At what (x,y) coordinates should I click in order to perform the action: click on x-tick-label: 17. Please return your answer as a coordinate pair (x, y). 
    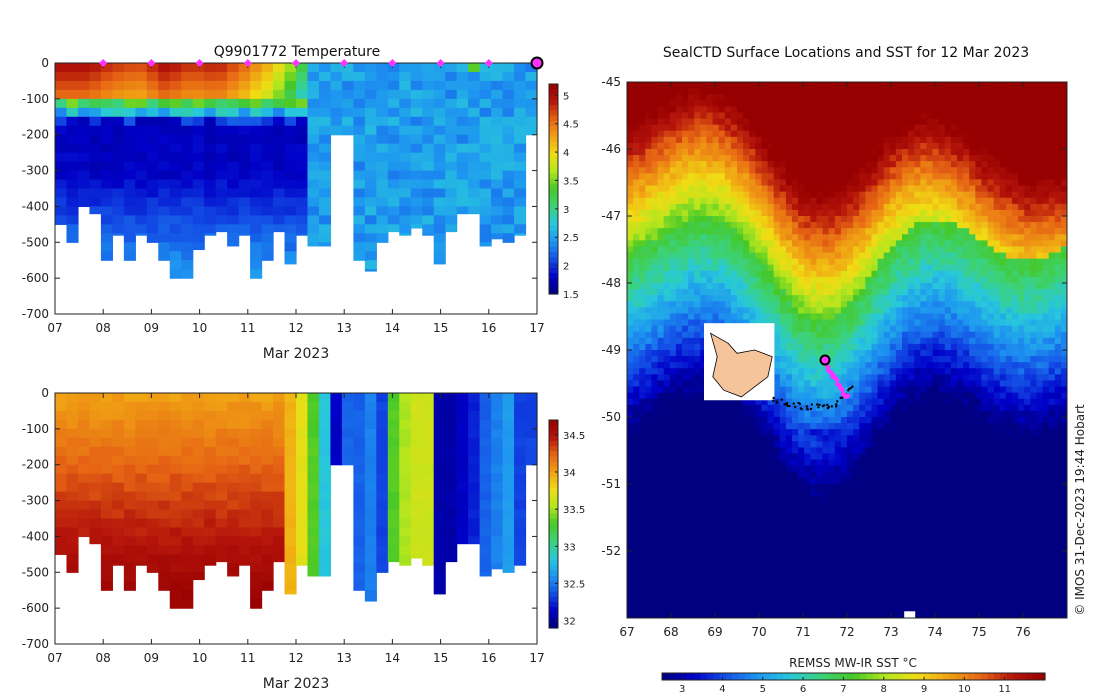
    Looking at the image, I should click on (536, 658).